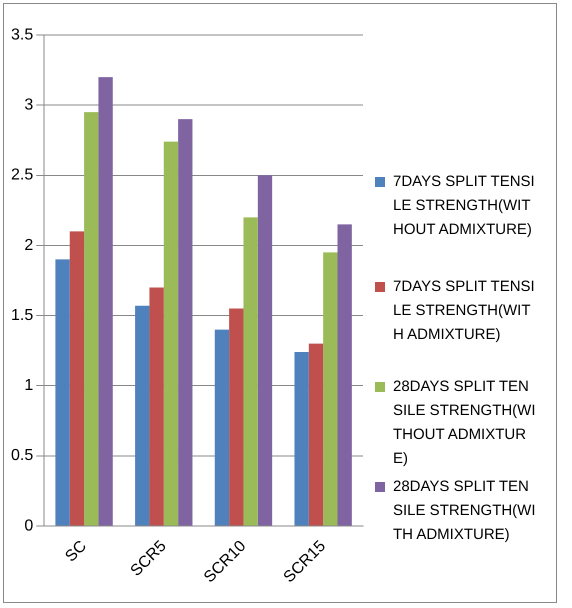  What do you see at coordinates (29, 105) in the screenshot?
I see `y-tick-label: 3` at bounding box center [29, 105].